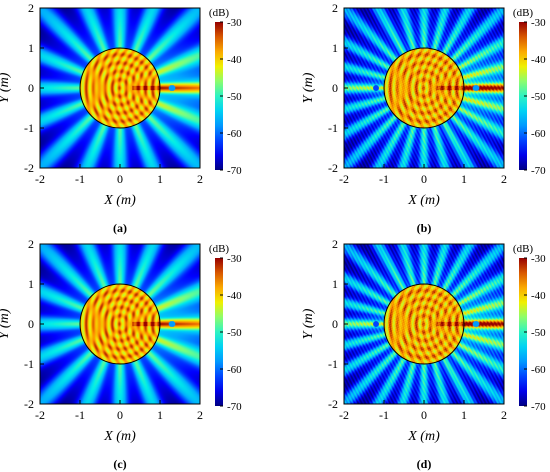 This screenshot has width=550, height=472. I want to click on panel-label: (a), so click(120, 228).